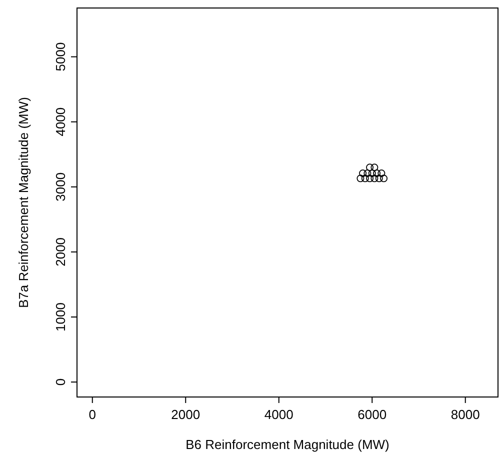 Image resolution: width=502 pixels, height=463 pixels. What do you see at coordinates (185, 414) in the screenshot?
I see `x-tick-label: 2000` at bounding box center [185, 414].